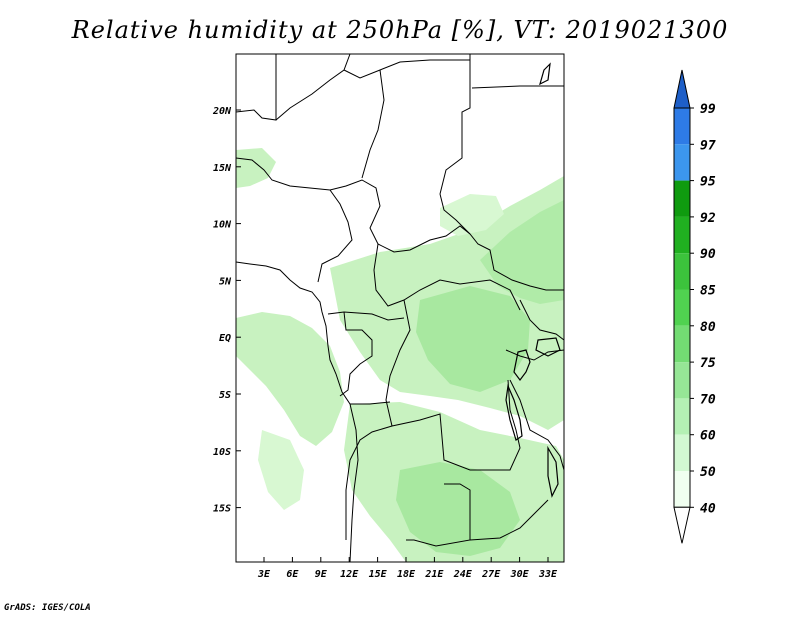  What do you see at coordinates (682, 525) in the screenshot?
I see `colorbar-bottom-cap` at bounding box center [682, 525].